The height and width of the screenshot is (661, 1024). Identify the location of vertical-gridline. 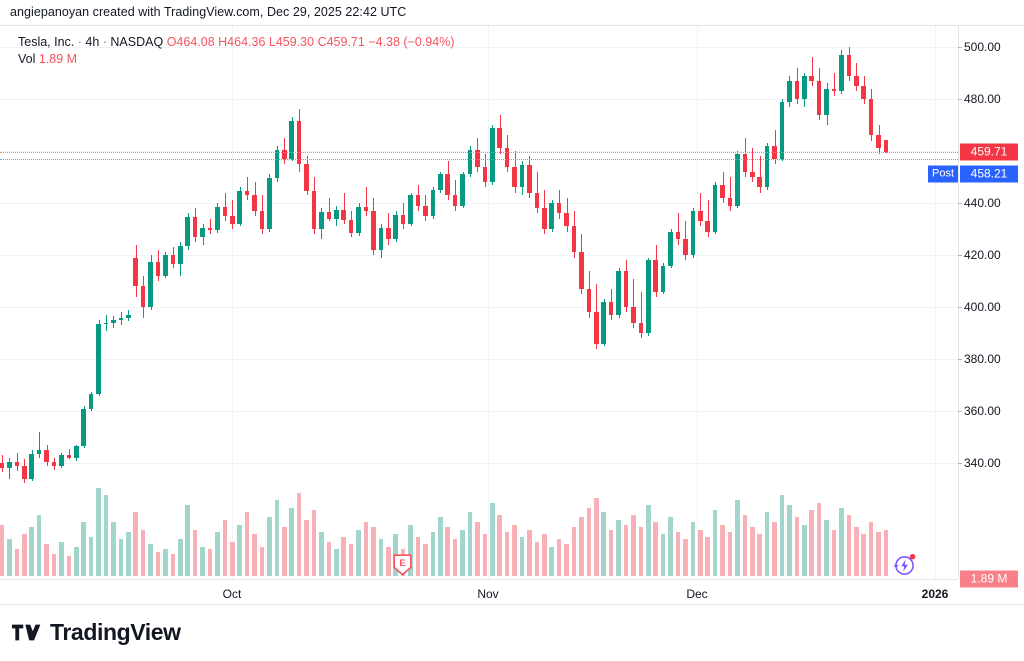
(935, 302).